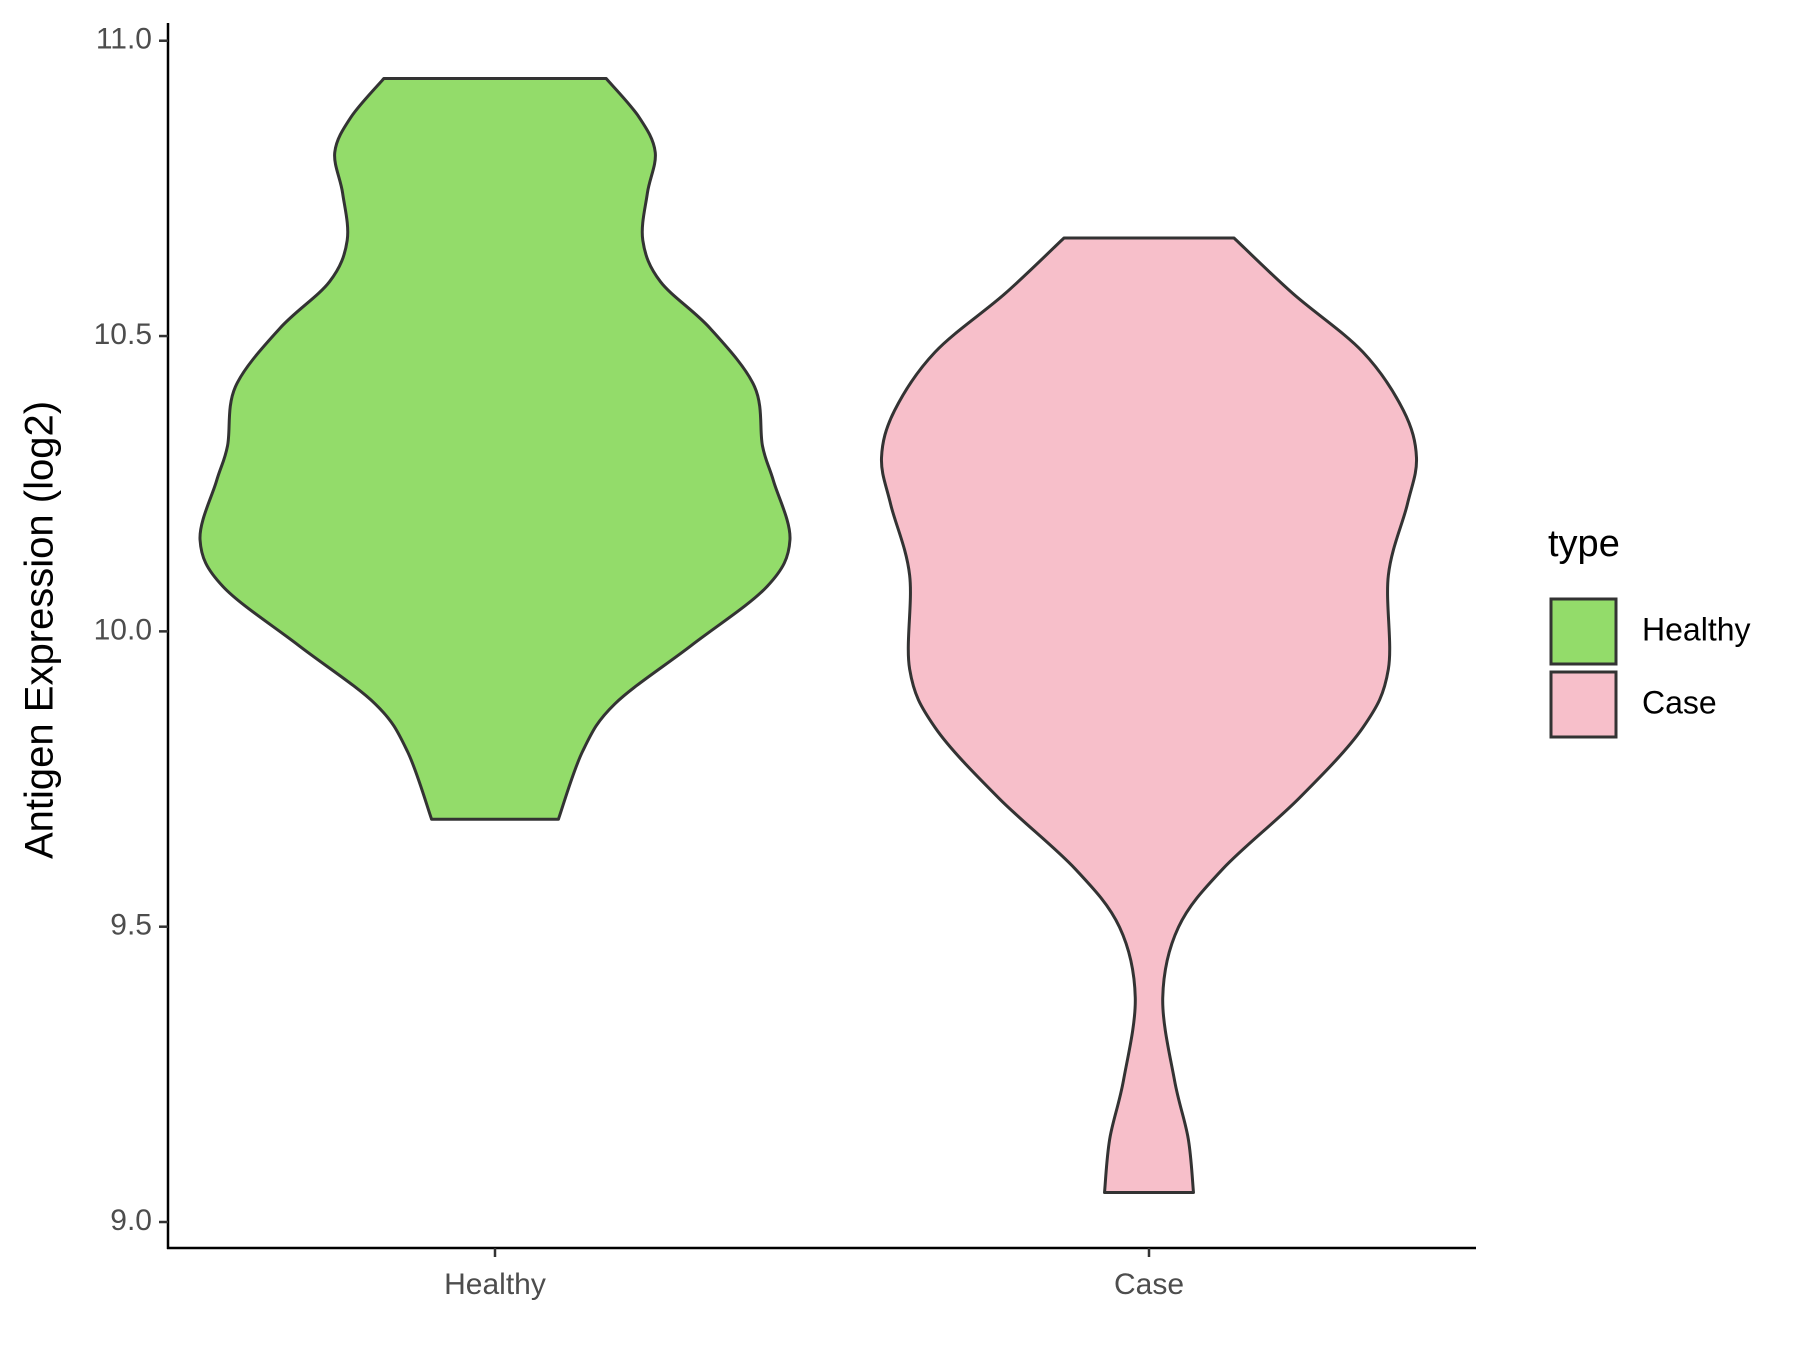  Describe the element at coordinates (131, 925) in the screenshot. I see `y-tick-label: 9.5` at that location.